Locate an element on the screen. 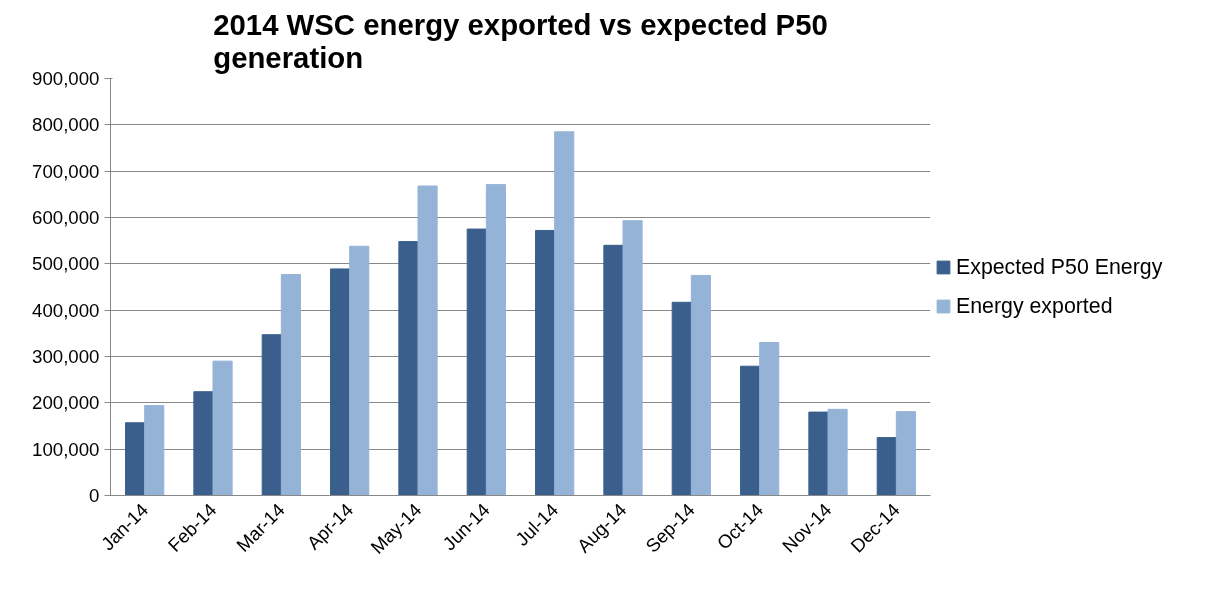  y-tick-label: 200,000 is located at coordinates (66, 403).